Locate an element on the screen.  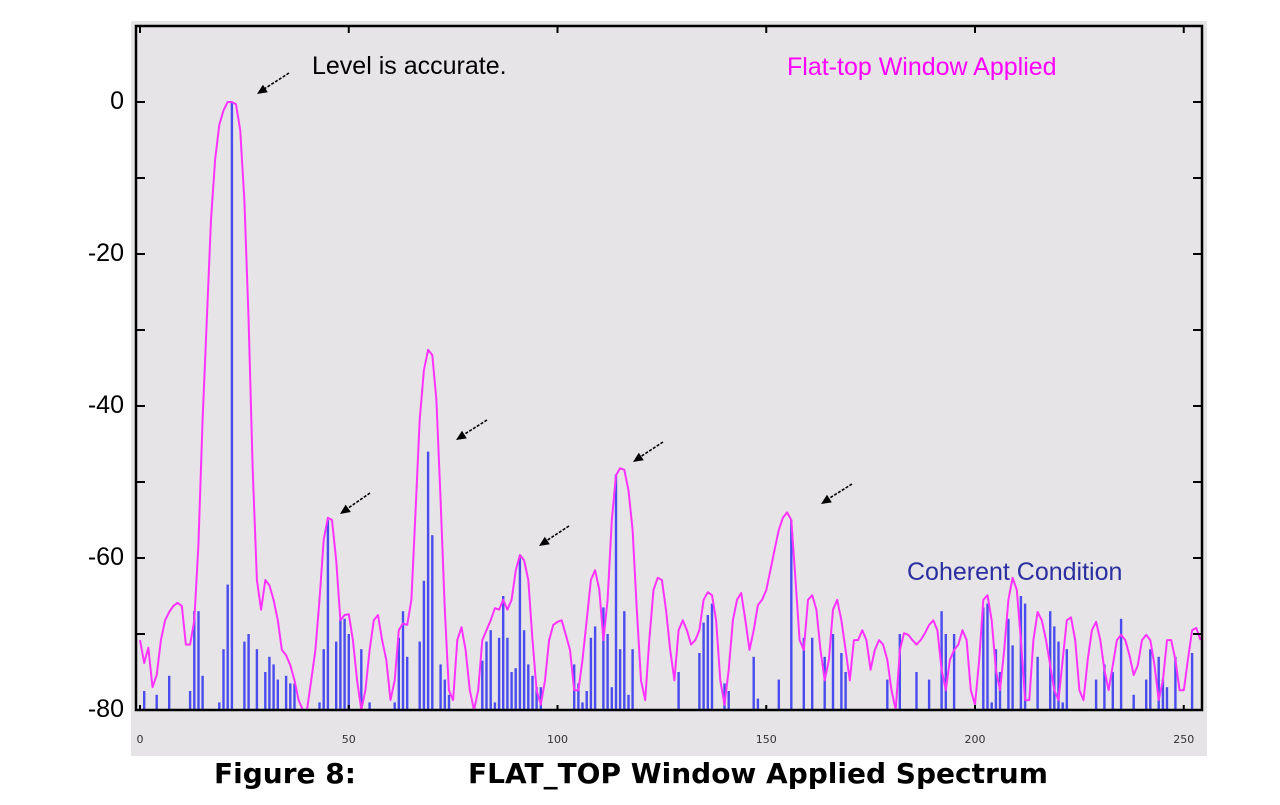
y-tick-label-neg20: -20 is located at coordinates (105, 253).